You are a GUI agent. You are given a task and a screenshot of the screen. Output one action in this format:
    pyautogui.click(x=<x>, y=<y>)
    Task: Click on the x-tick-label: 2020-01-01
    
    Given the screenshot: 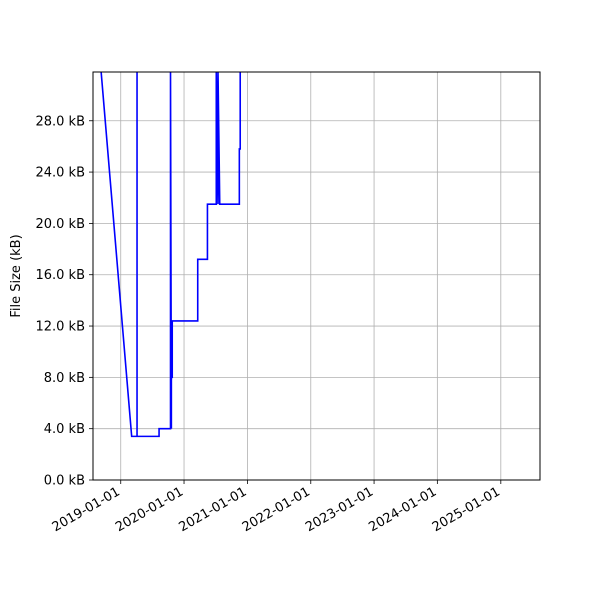 What is the action you would take?
    pyautogui.click(x=149, y=509)
    